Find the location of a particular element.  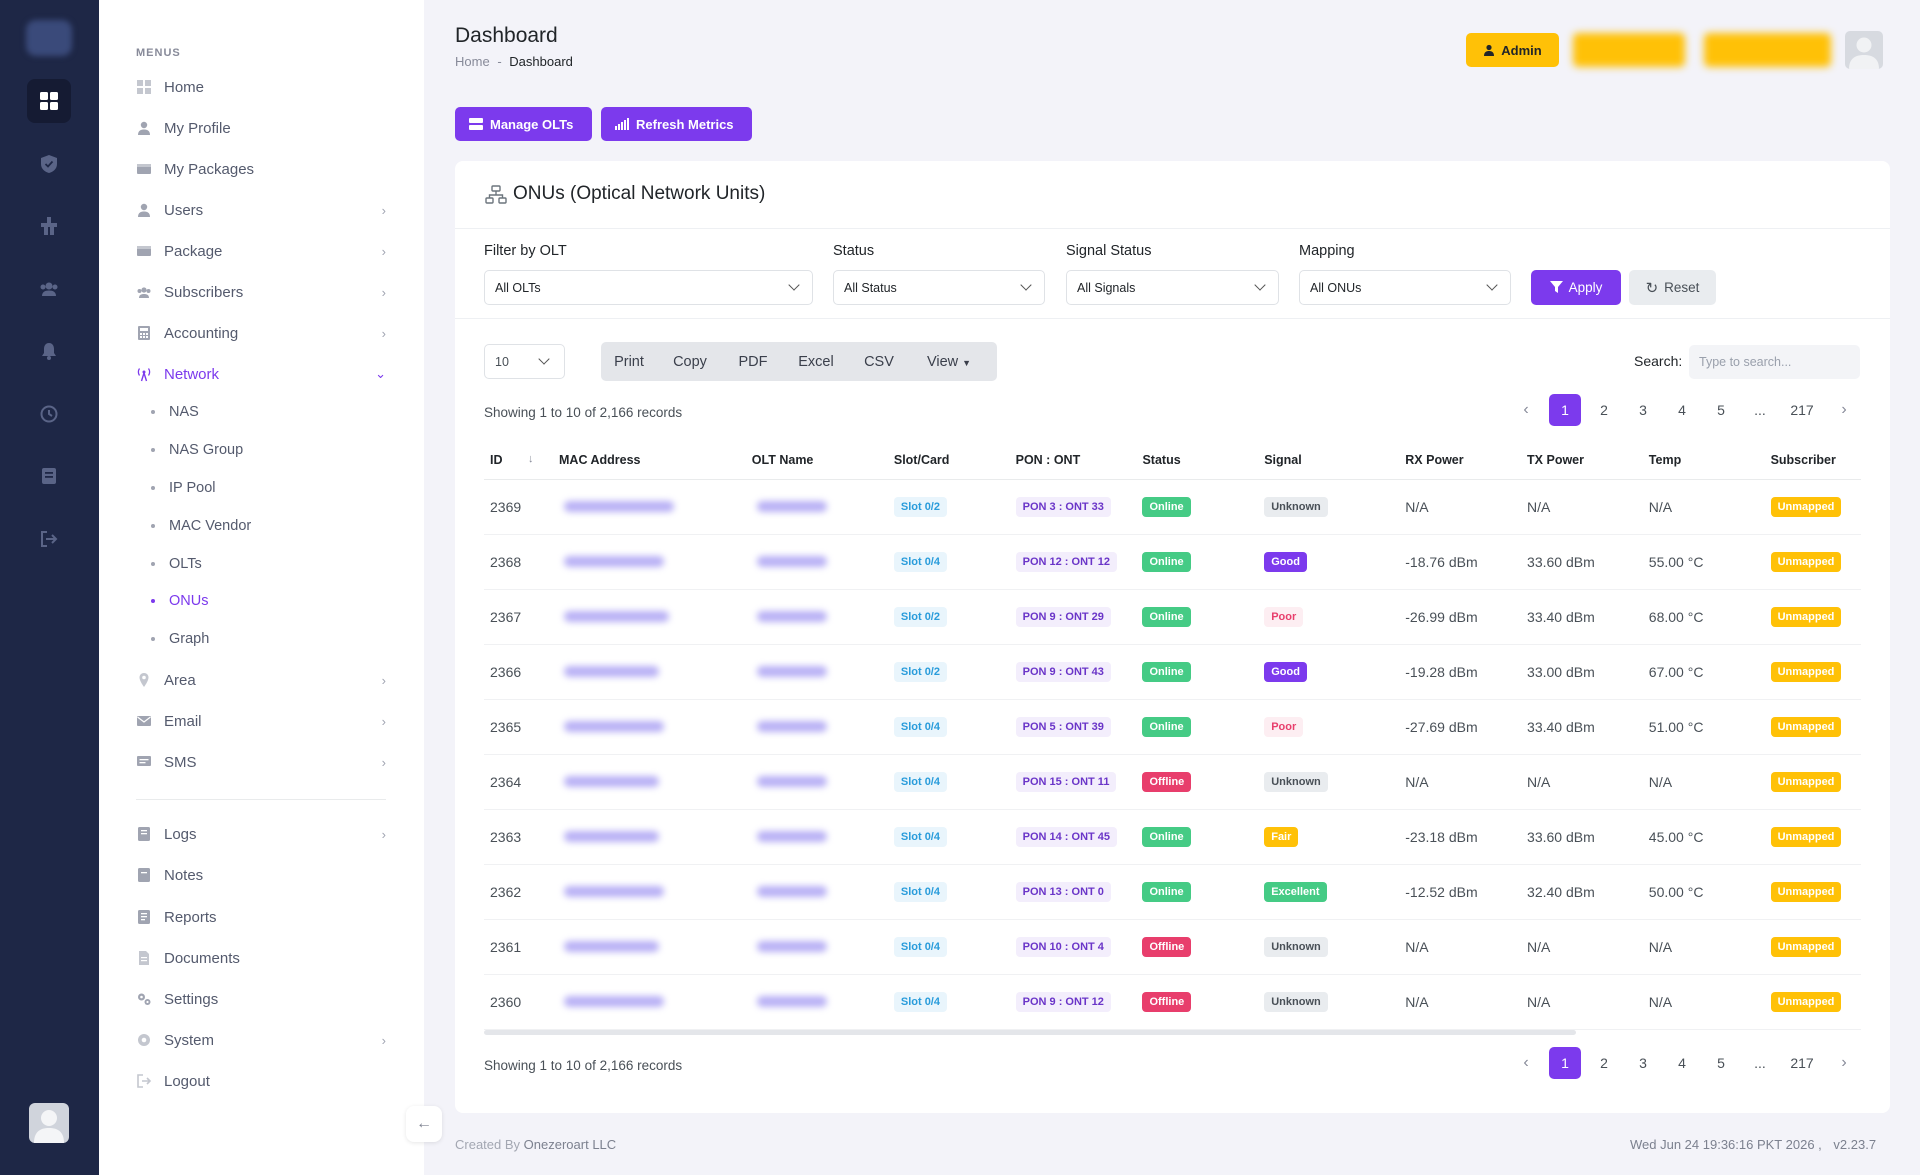

sidebar-item-logs: Logs › is located at coordinates (266, 834).